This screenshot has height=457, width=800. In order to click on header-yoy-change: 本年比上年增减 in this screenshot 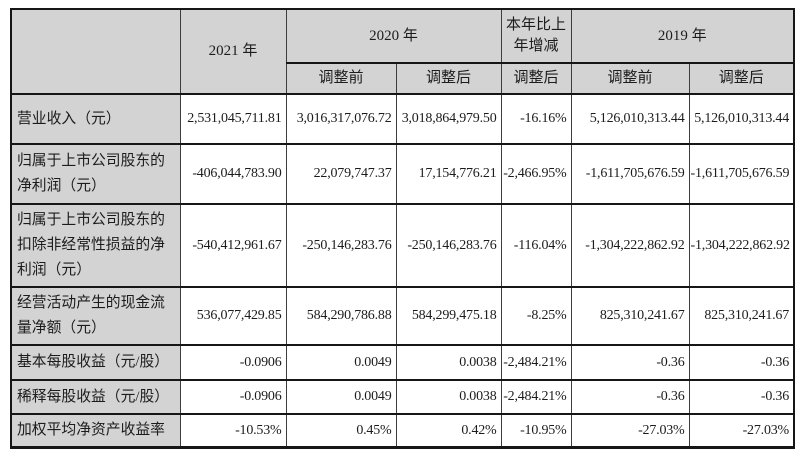, I will do `click(536, 36)`.